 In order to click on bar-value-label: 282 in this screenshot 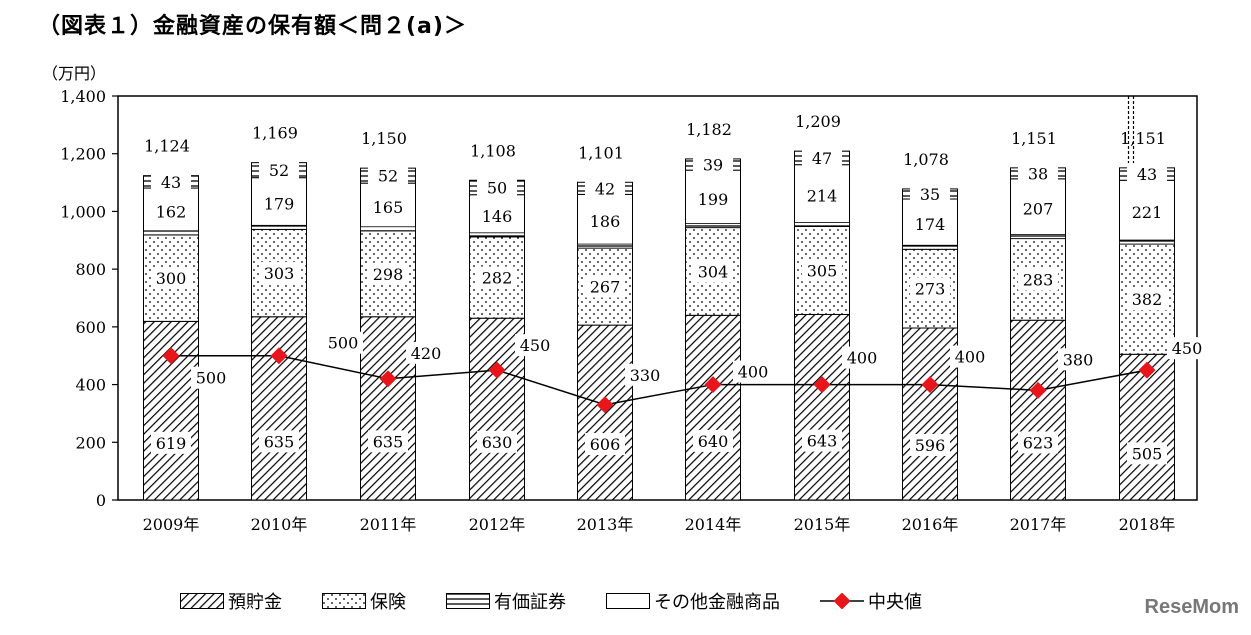, I will do `click(497, 278)`.